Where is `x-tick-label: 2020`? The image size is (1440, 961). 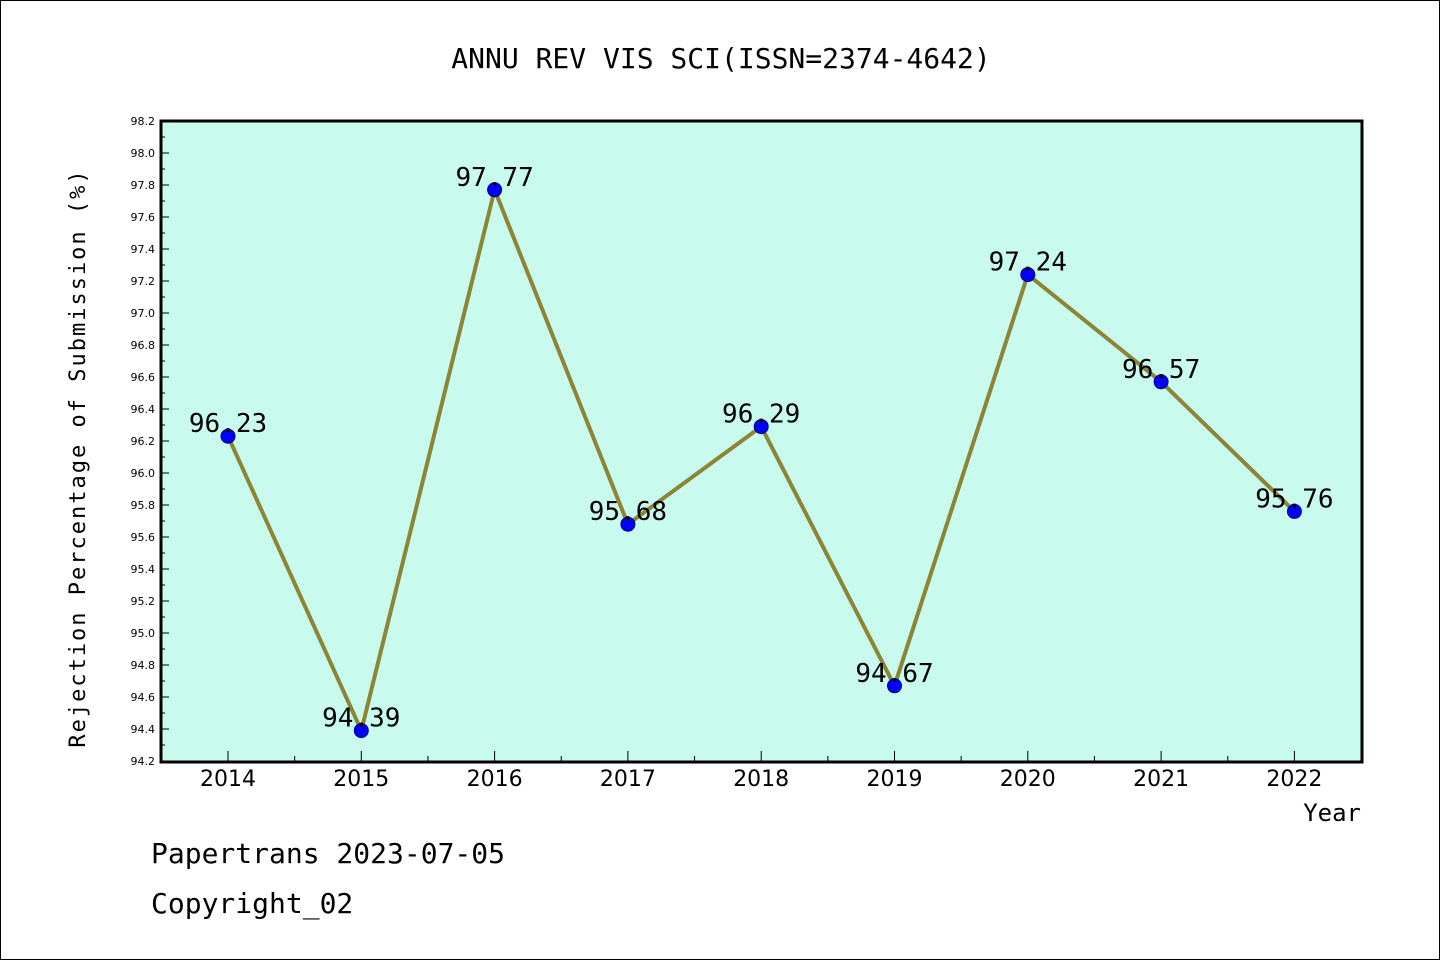 x-tick-label: 2020 is located at coordinates (1028, 779).